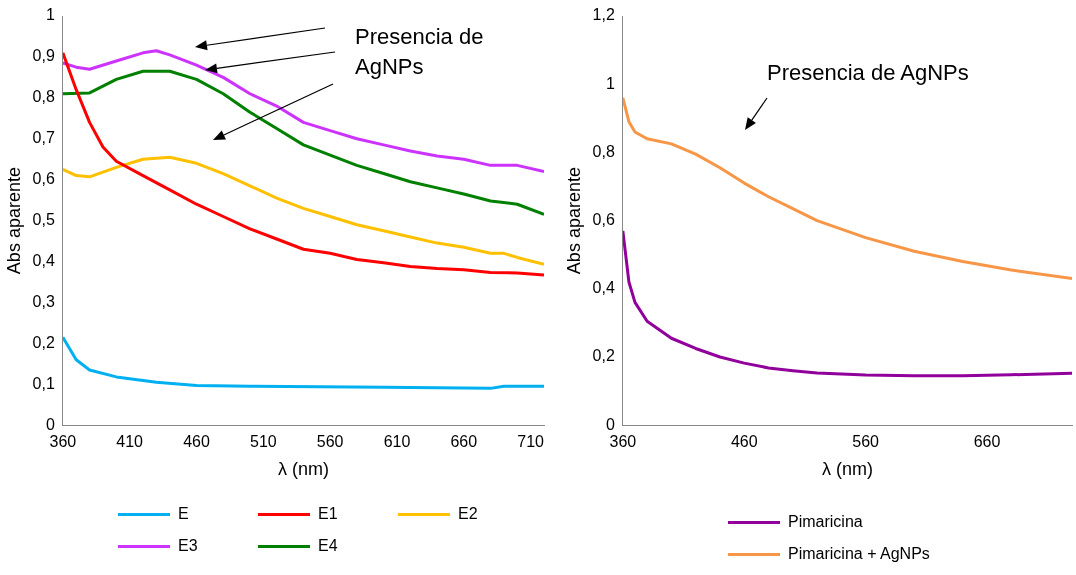 The height and width of the screenshot is (575, 1076). I want to click on legend-label: Pimaricina + AgNPs, so click(859, 554).